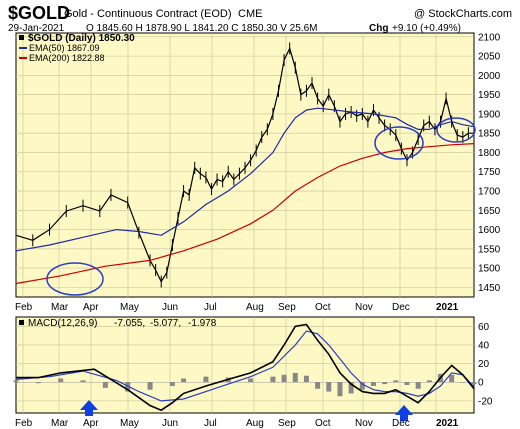 Image resolution: width=520 pixels, height=429 pixels. I want to click on price-tick-label: 2050, so click(489, 57).